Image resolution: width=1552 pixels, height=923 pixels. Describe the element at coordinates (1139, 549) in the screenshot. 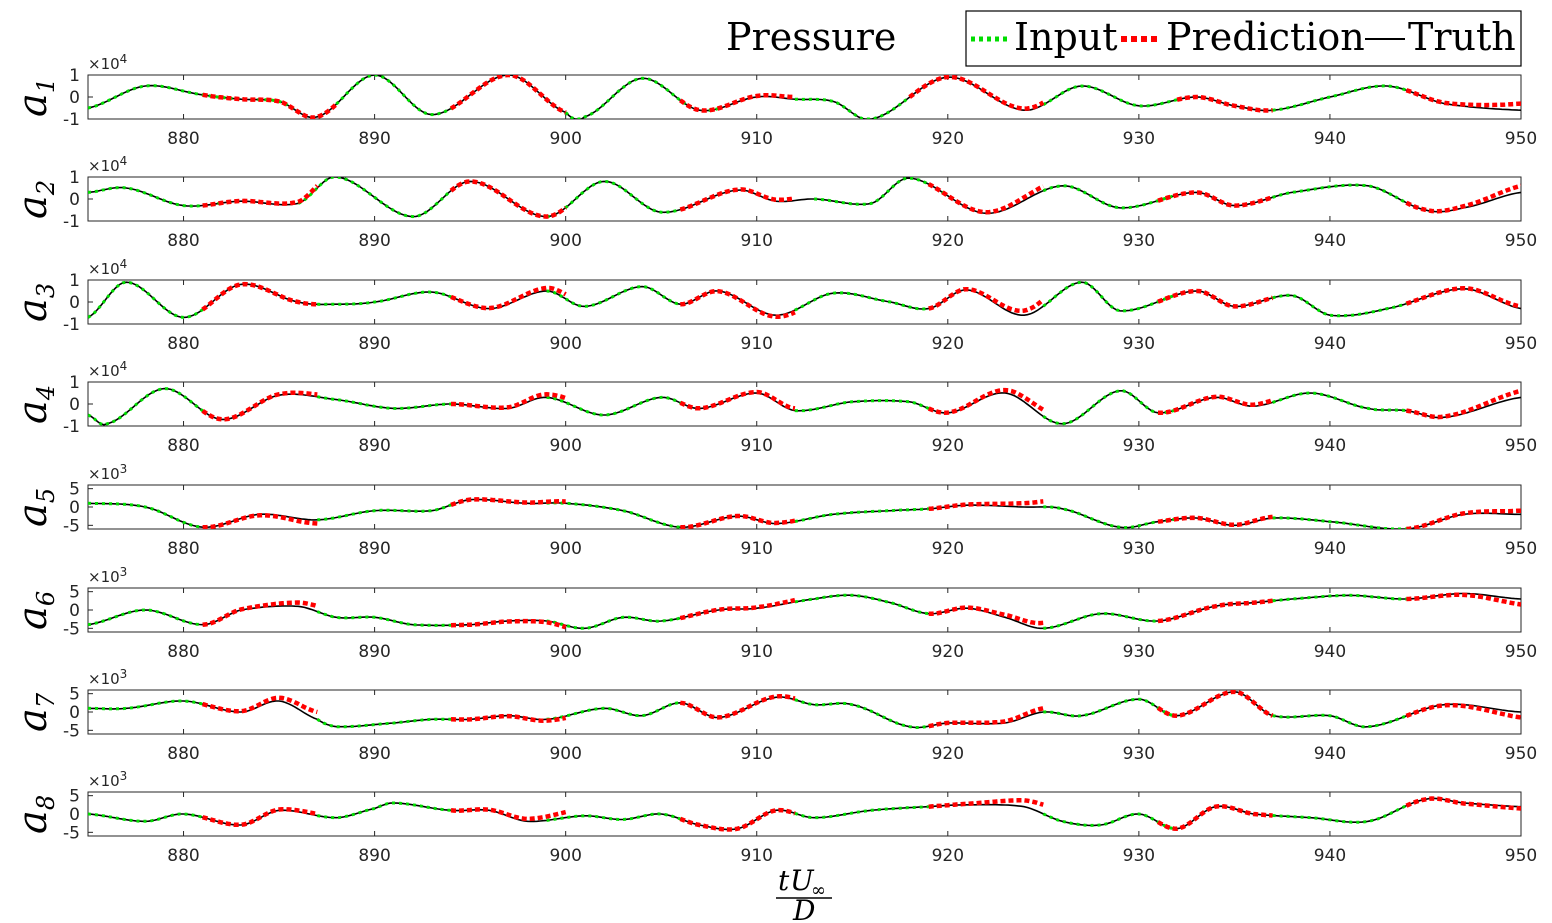

I see `x-tick-label: 930` at that location.